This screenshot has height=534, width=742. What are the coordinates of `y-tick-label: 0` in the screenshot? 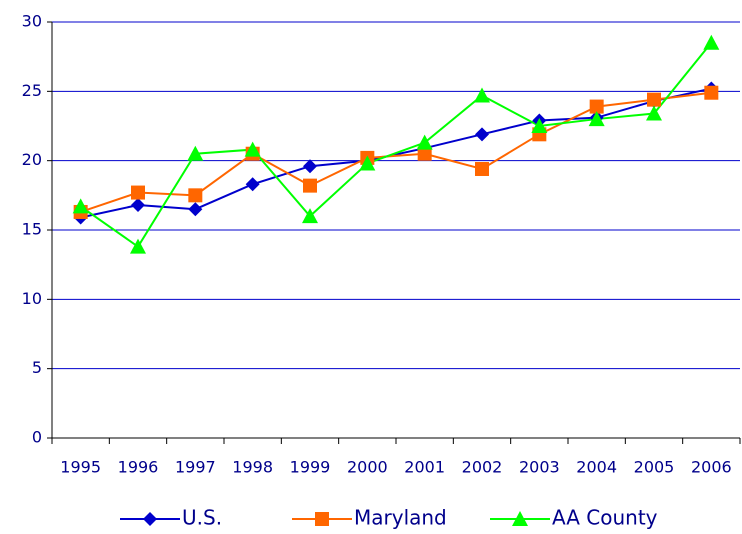 It's located at (37, 437).